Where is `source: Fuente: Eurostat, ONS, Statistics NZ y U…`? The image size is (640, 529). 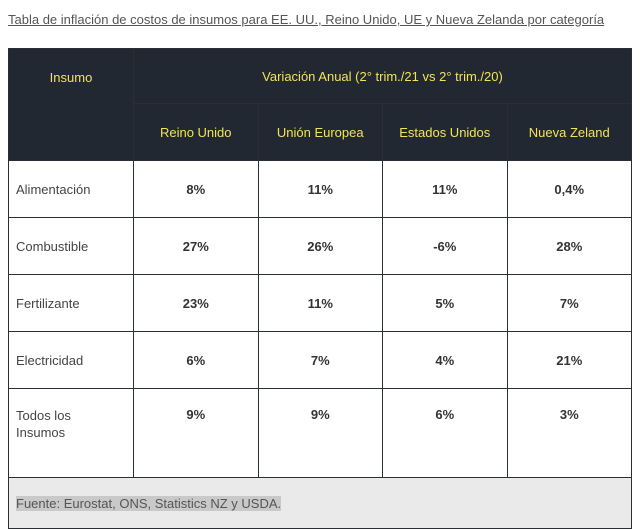
source: Fuente: Eurostat, ONS, Statistics NZ y U… is located at coordinates (149, 503).